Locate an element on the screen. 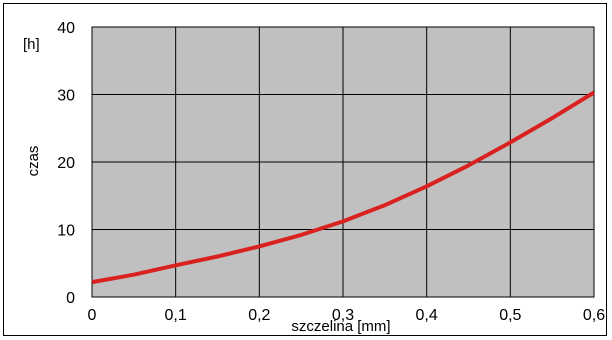 The height and width of the screenshot is (340, 612). y-tick-label: 0 is located at coordinates (70, 298).